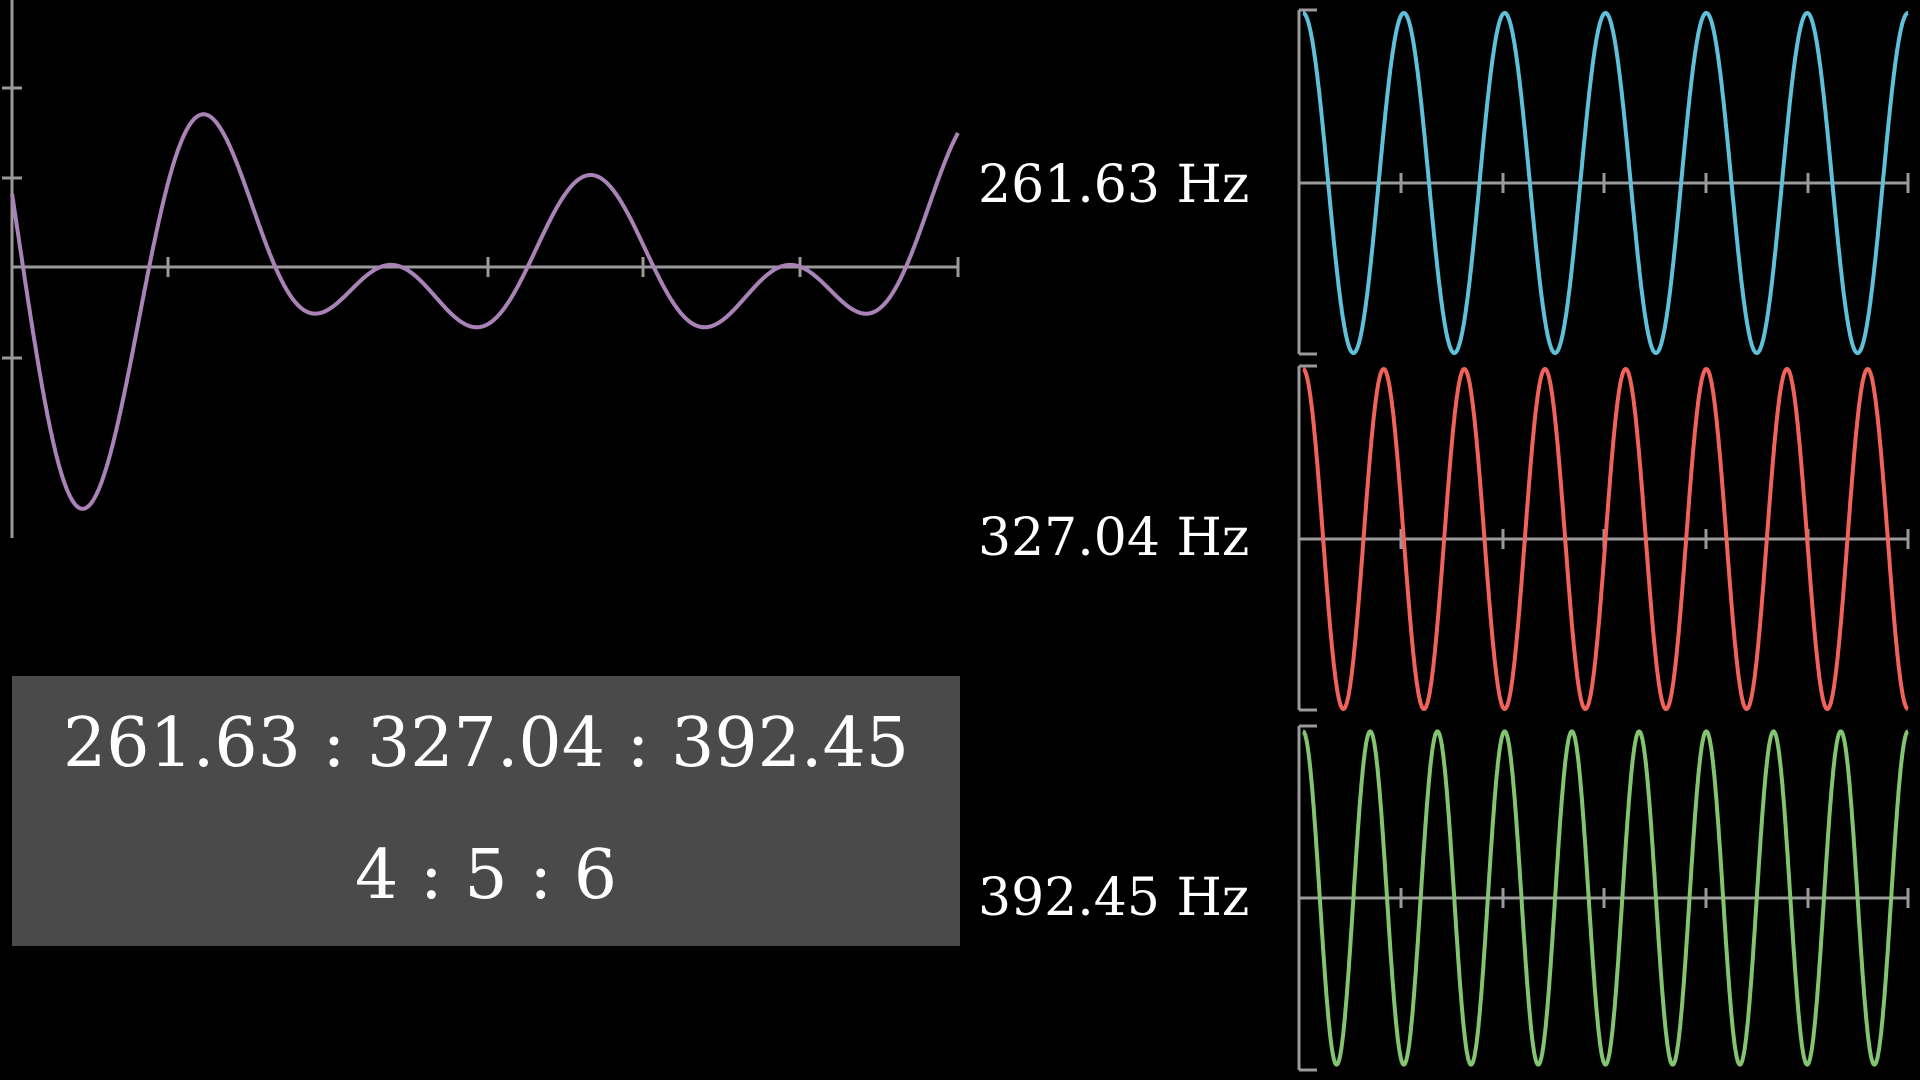  Describe the element at coordinates (1605, 898) in the screenshot. I see `g-wave-line` at that location.